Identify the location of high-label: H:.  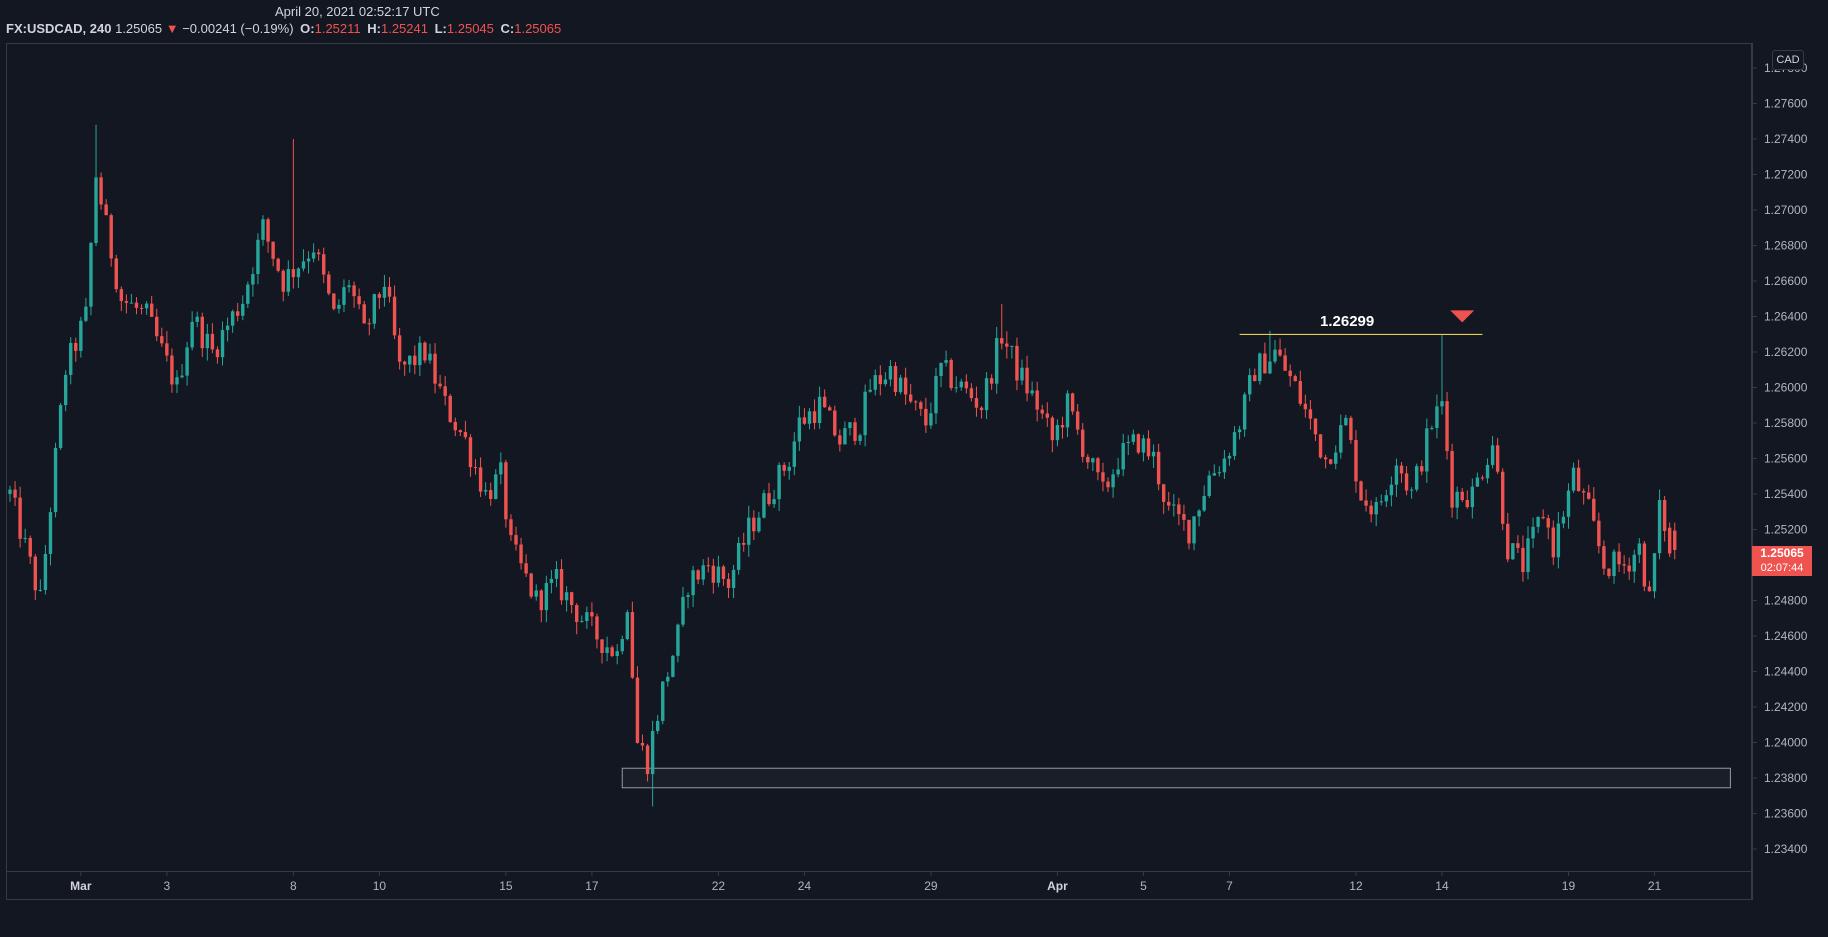
(374, 28).